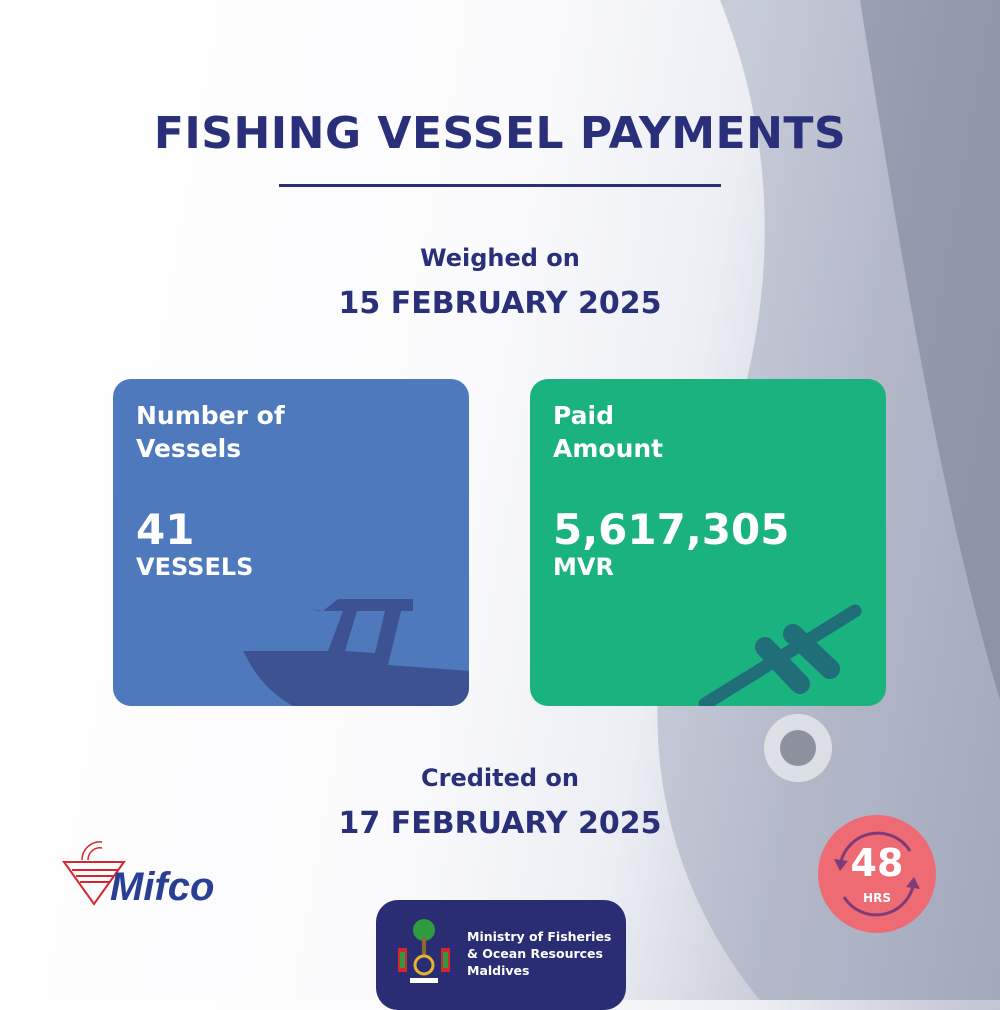  I want to click on ministry-line3: Maldives, so click(498, 970).